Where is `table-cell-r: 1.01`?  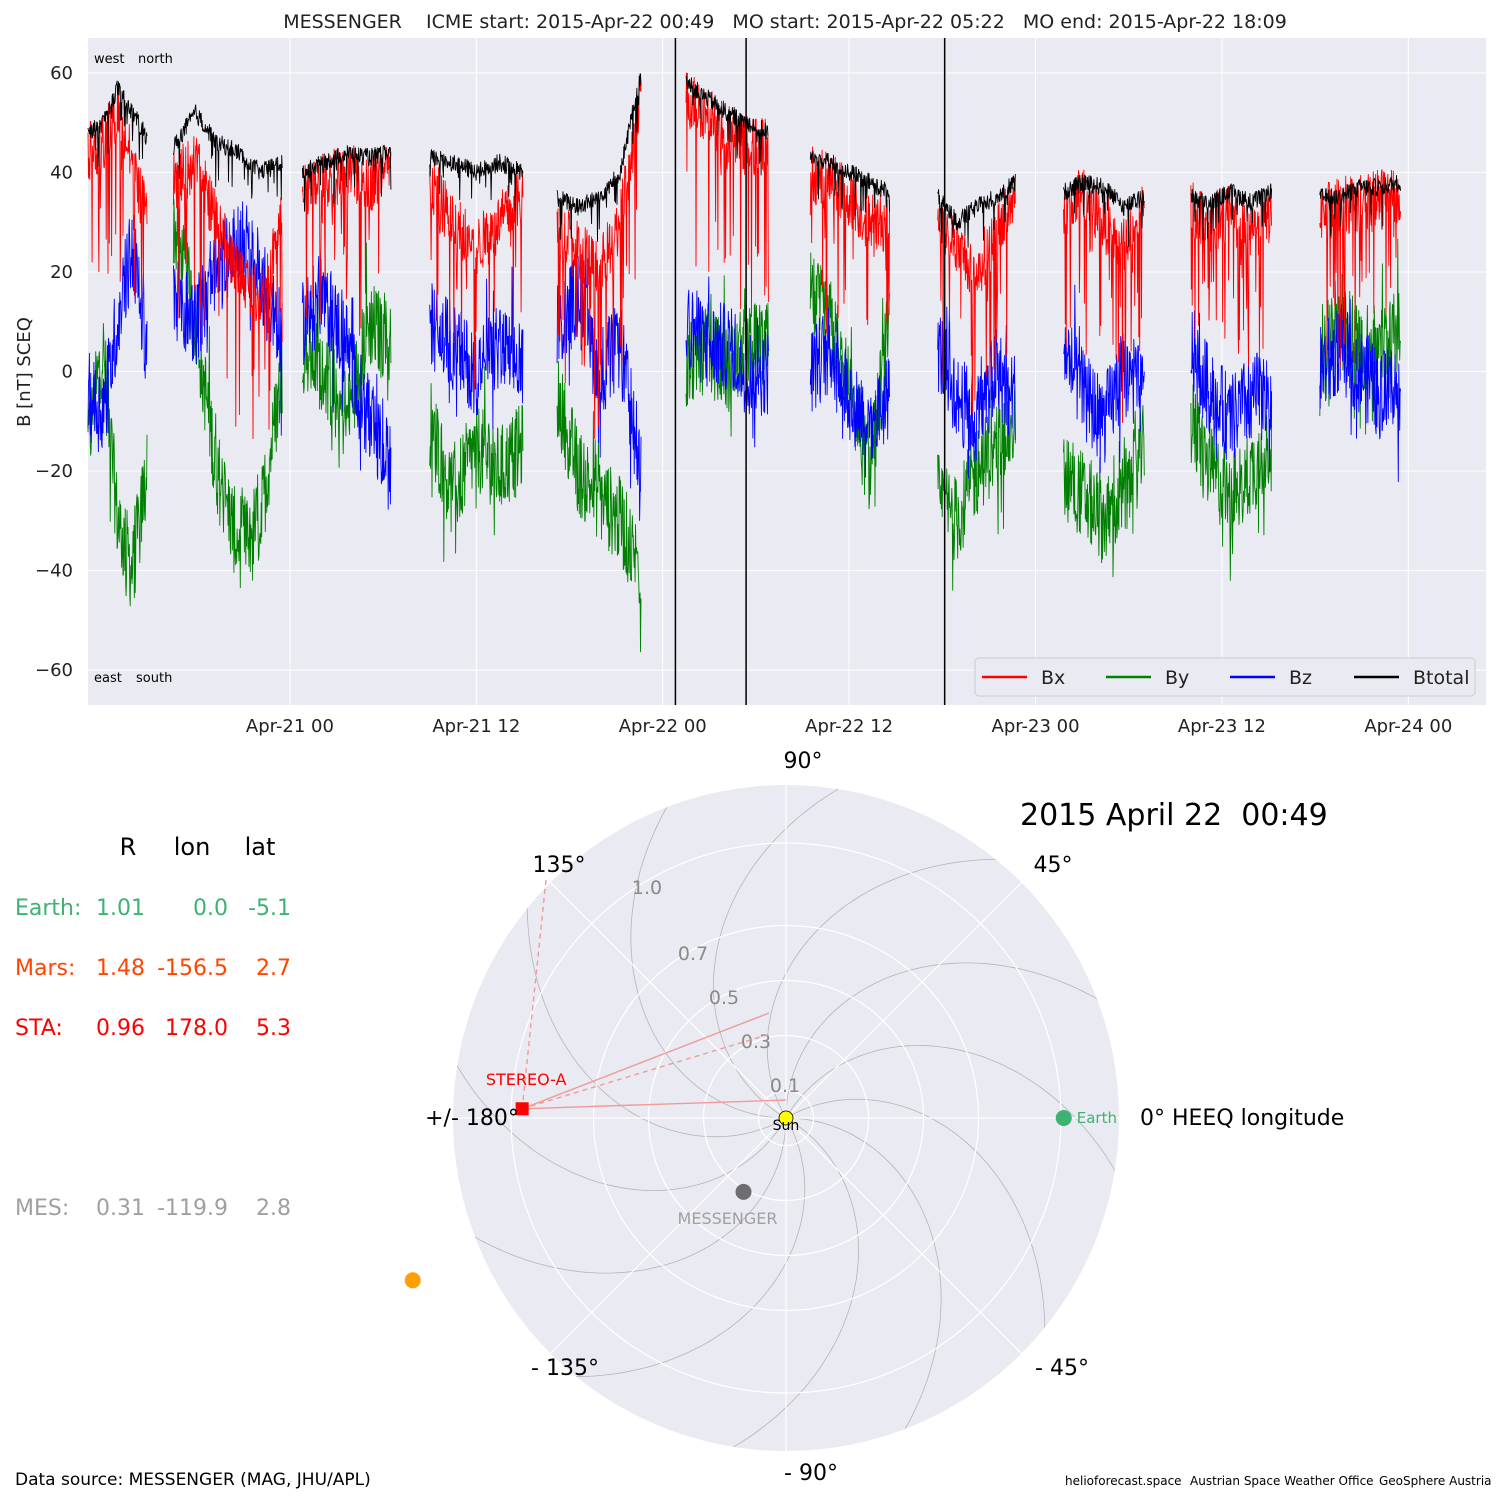 table-cell-r: 1.01 is located at coordinates (120, 908).